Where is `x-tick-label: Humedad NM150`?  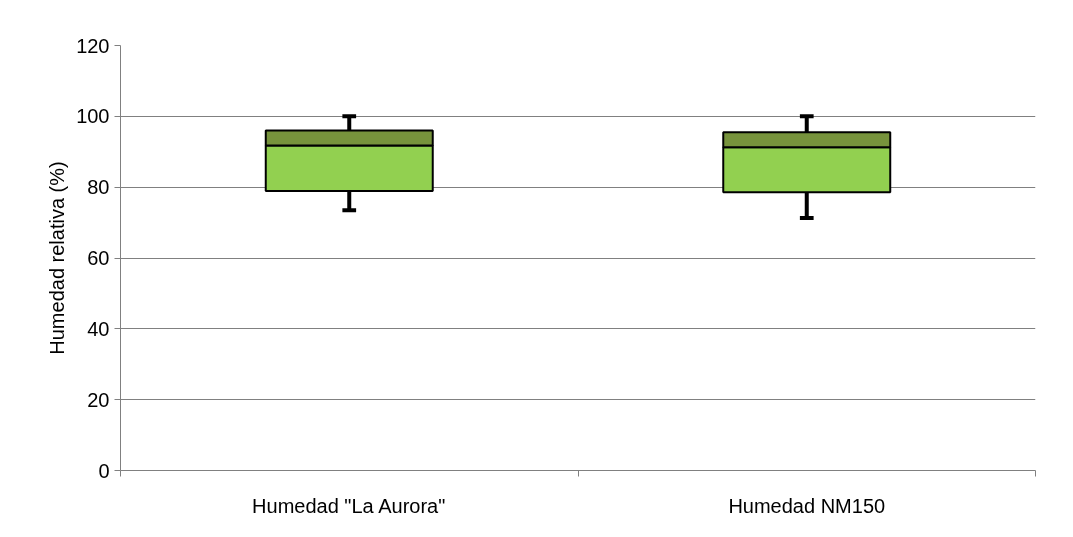 x-tick-label: Humedad NM150 is located at coordinates (807, 505).